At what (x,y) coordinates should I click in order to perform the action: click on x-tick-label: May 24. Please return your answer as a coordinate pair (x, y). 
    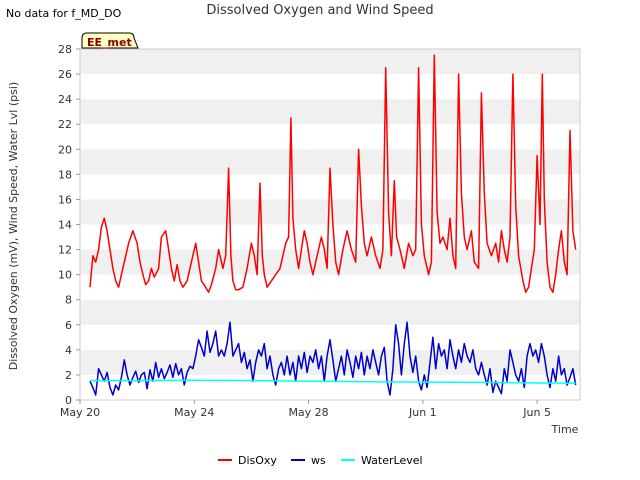
    Looking at the image, I should click on (194, 412).